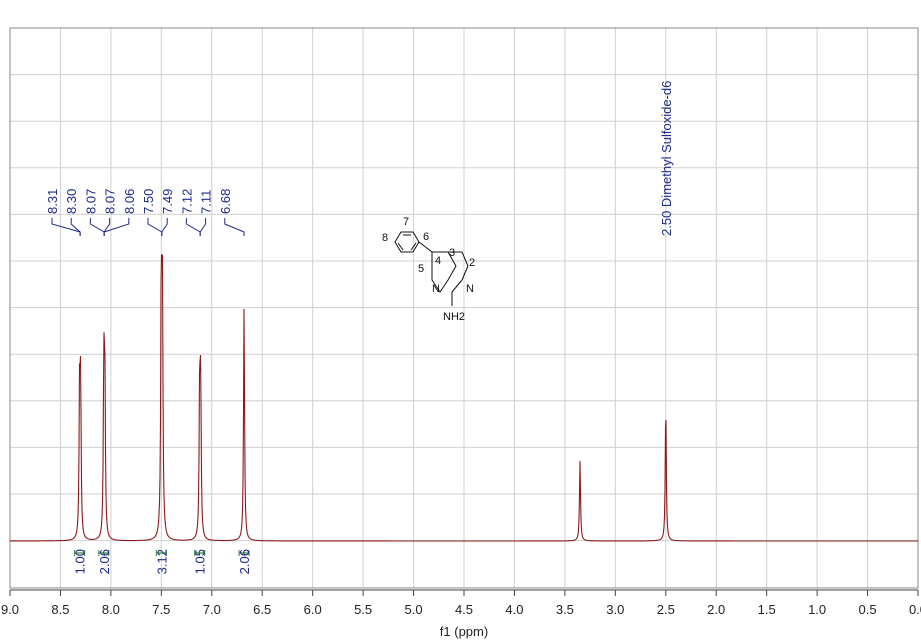  What do you see at coordinates (80, 561) in the screenshot?
I see `integral-value-0: 1.00` at bounding box center [80, 561].